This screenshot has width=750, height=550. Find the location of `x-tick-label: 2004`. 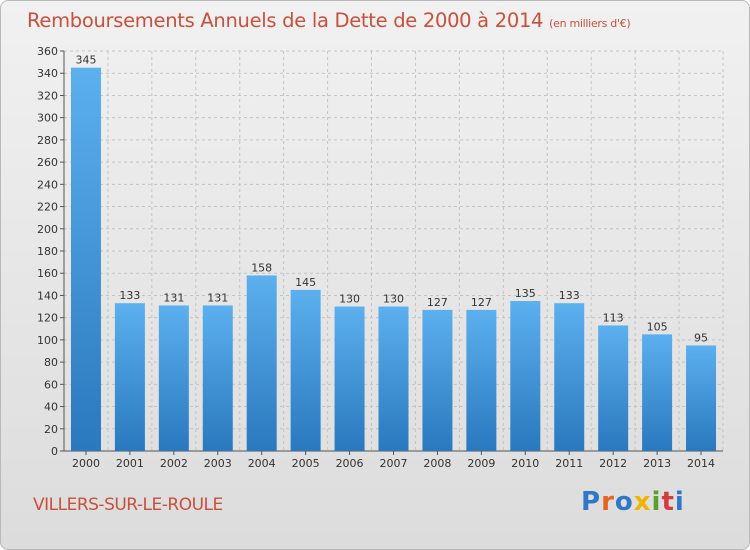

x-tick-label: 2004 is located at coordinates (262, 463).